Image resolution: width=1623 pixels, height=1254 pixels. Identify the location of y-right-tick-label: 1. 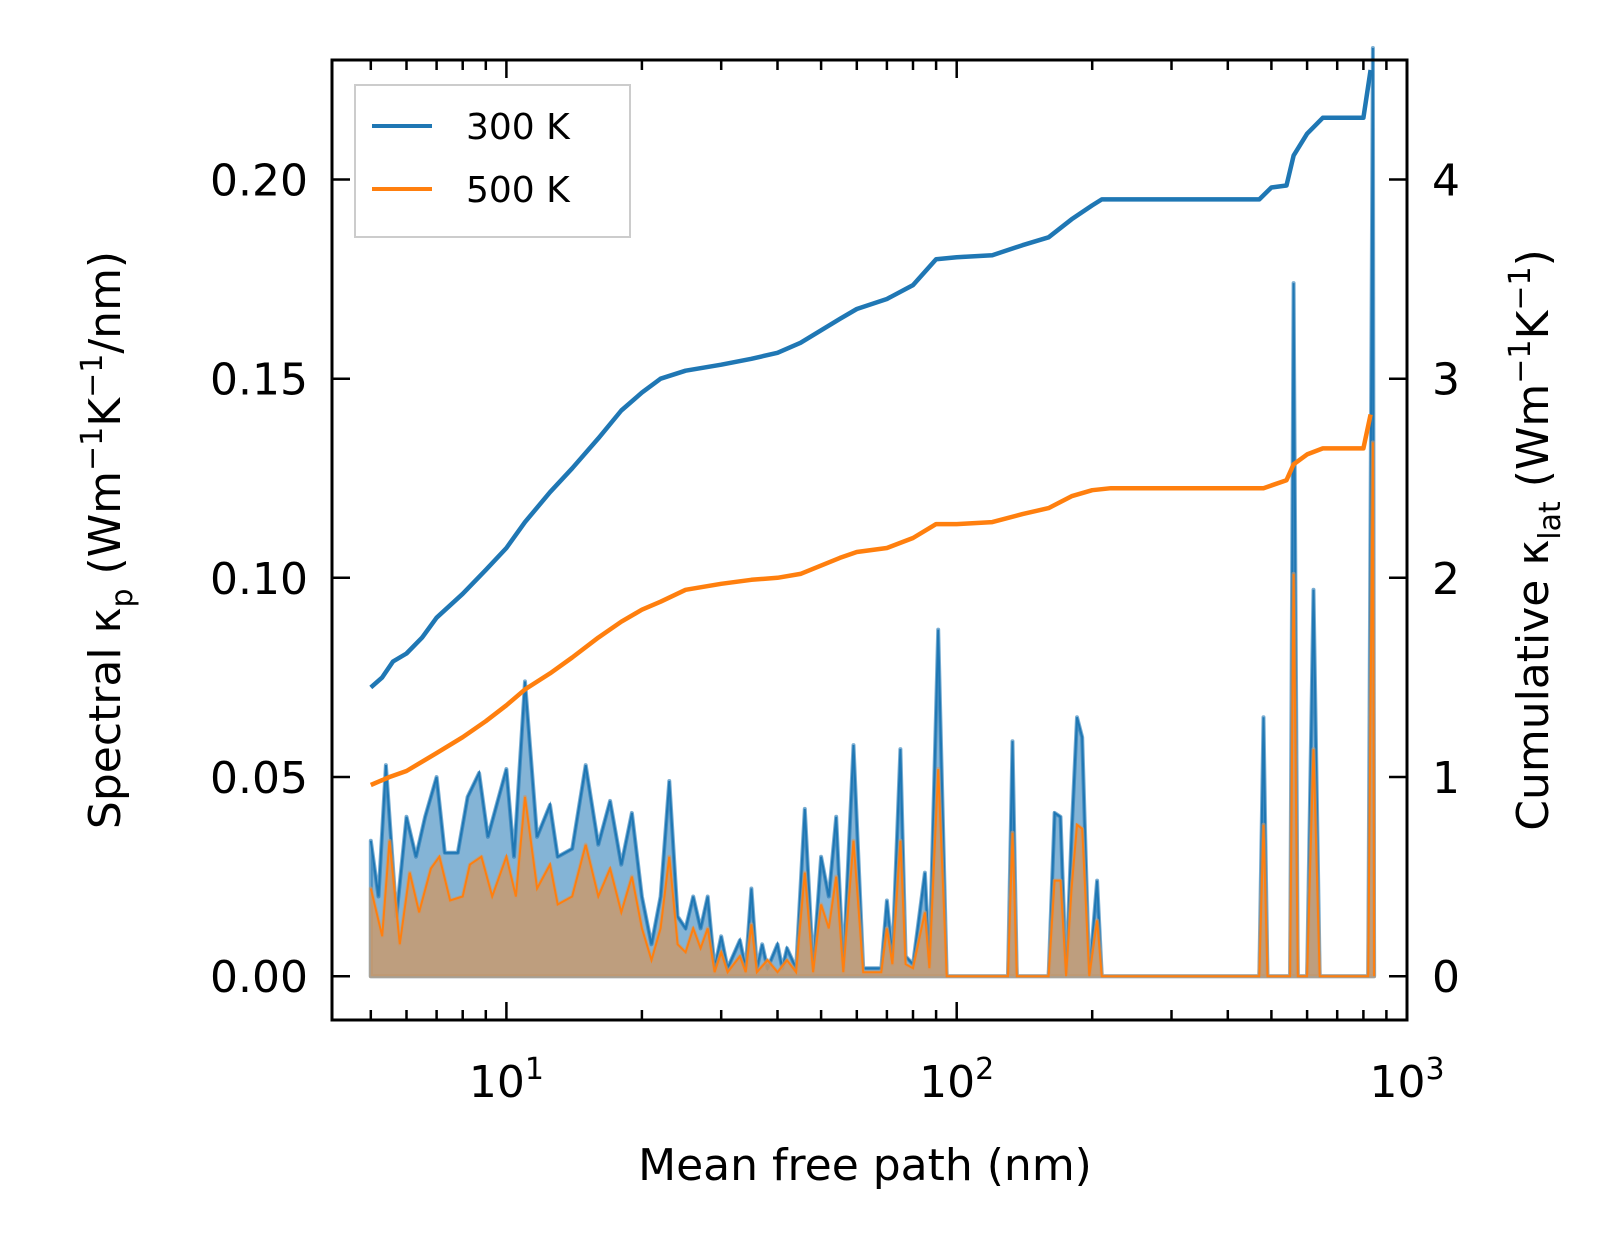
(1446, 778).